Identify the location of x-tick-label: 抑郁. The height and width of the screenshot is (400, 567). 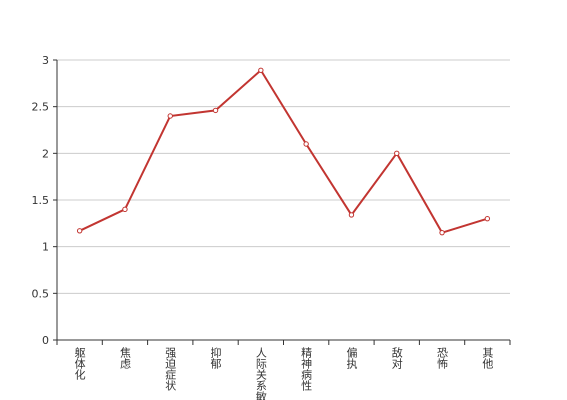
(215, 357).